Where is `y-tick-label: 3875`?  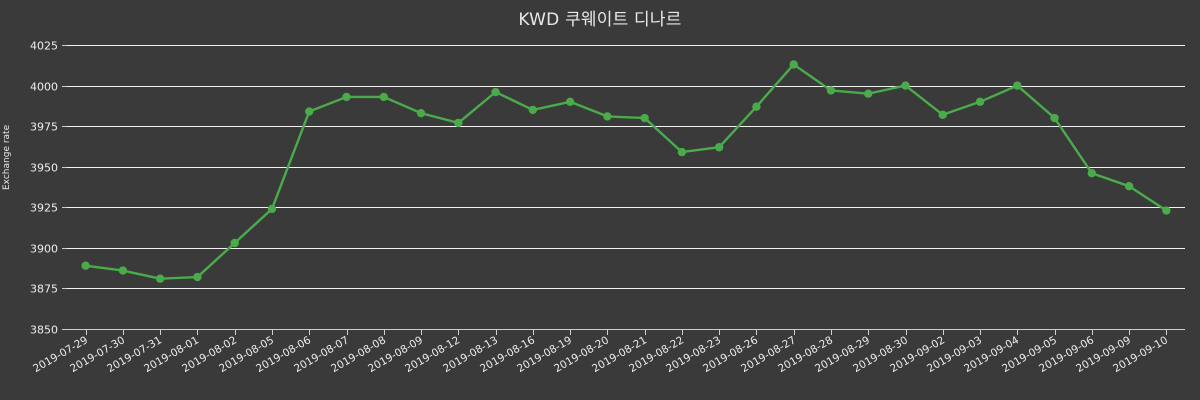 y-tick-label: 3875 is located at coordinates (44, 289).